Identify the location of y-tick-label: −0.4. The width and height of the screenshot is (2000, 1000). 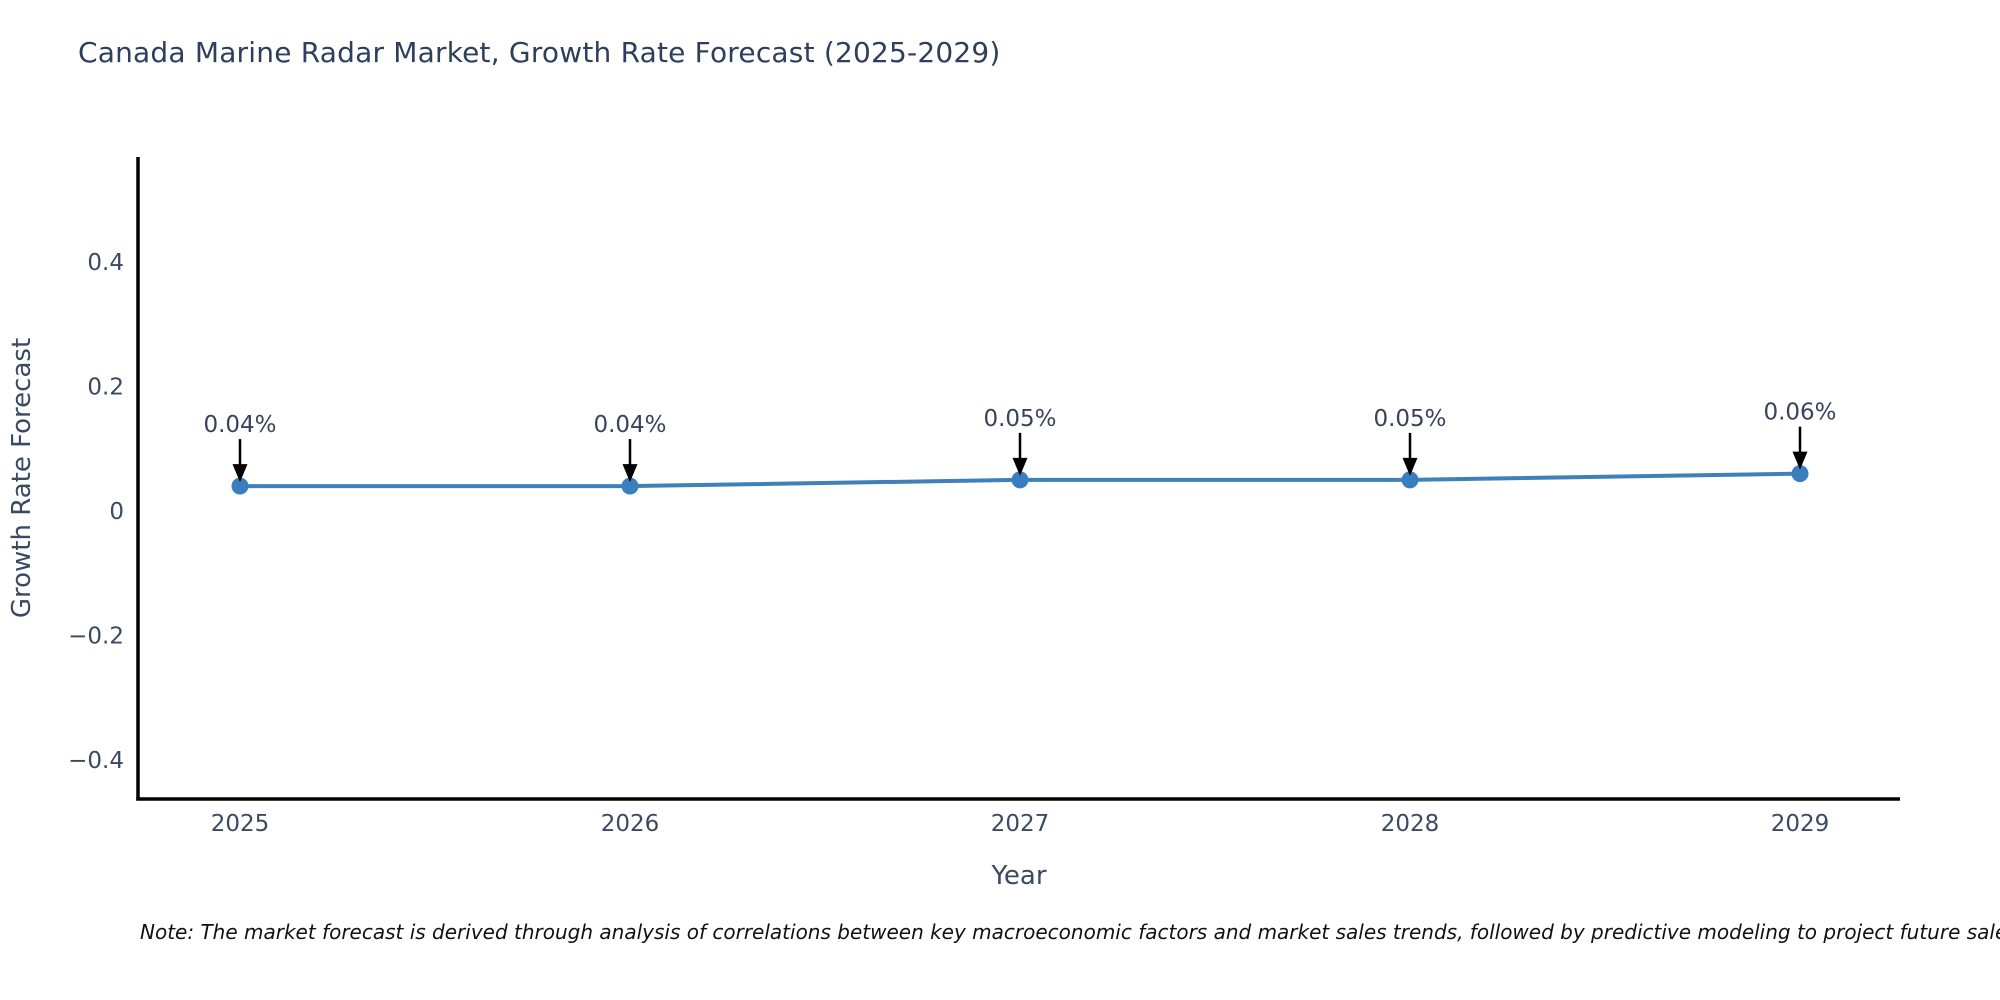
(96, 761).